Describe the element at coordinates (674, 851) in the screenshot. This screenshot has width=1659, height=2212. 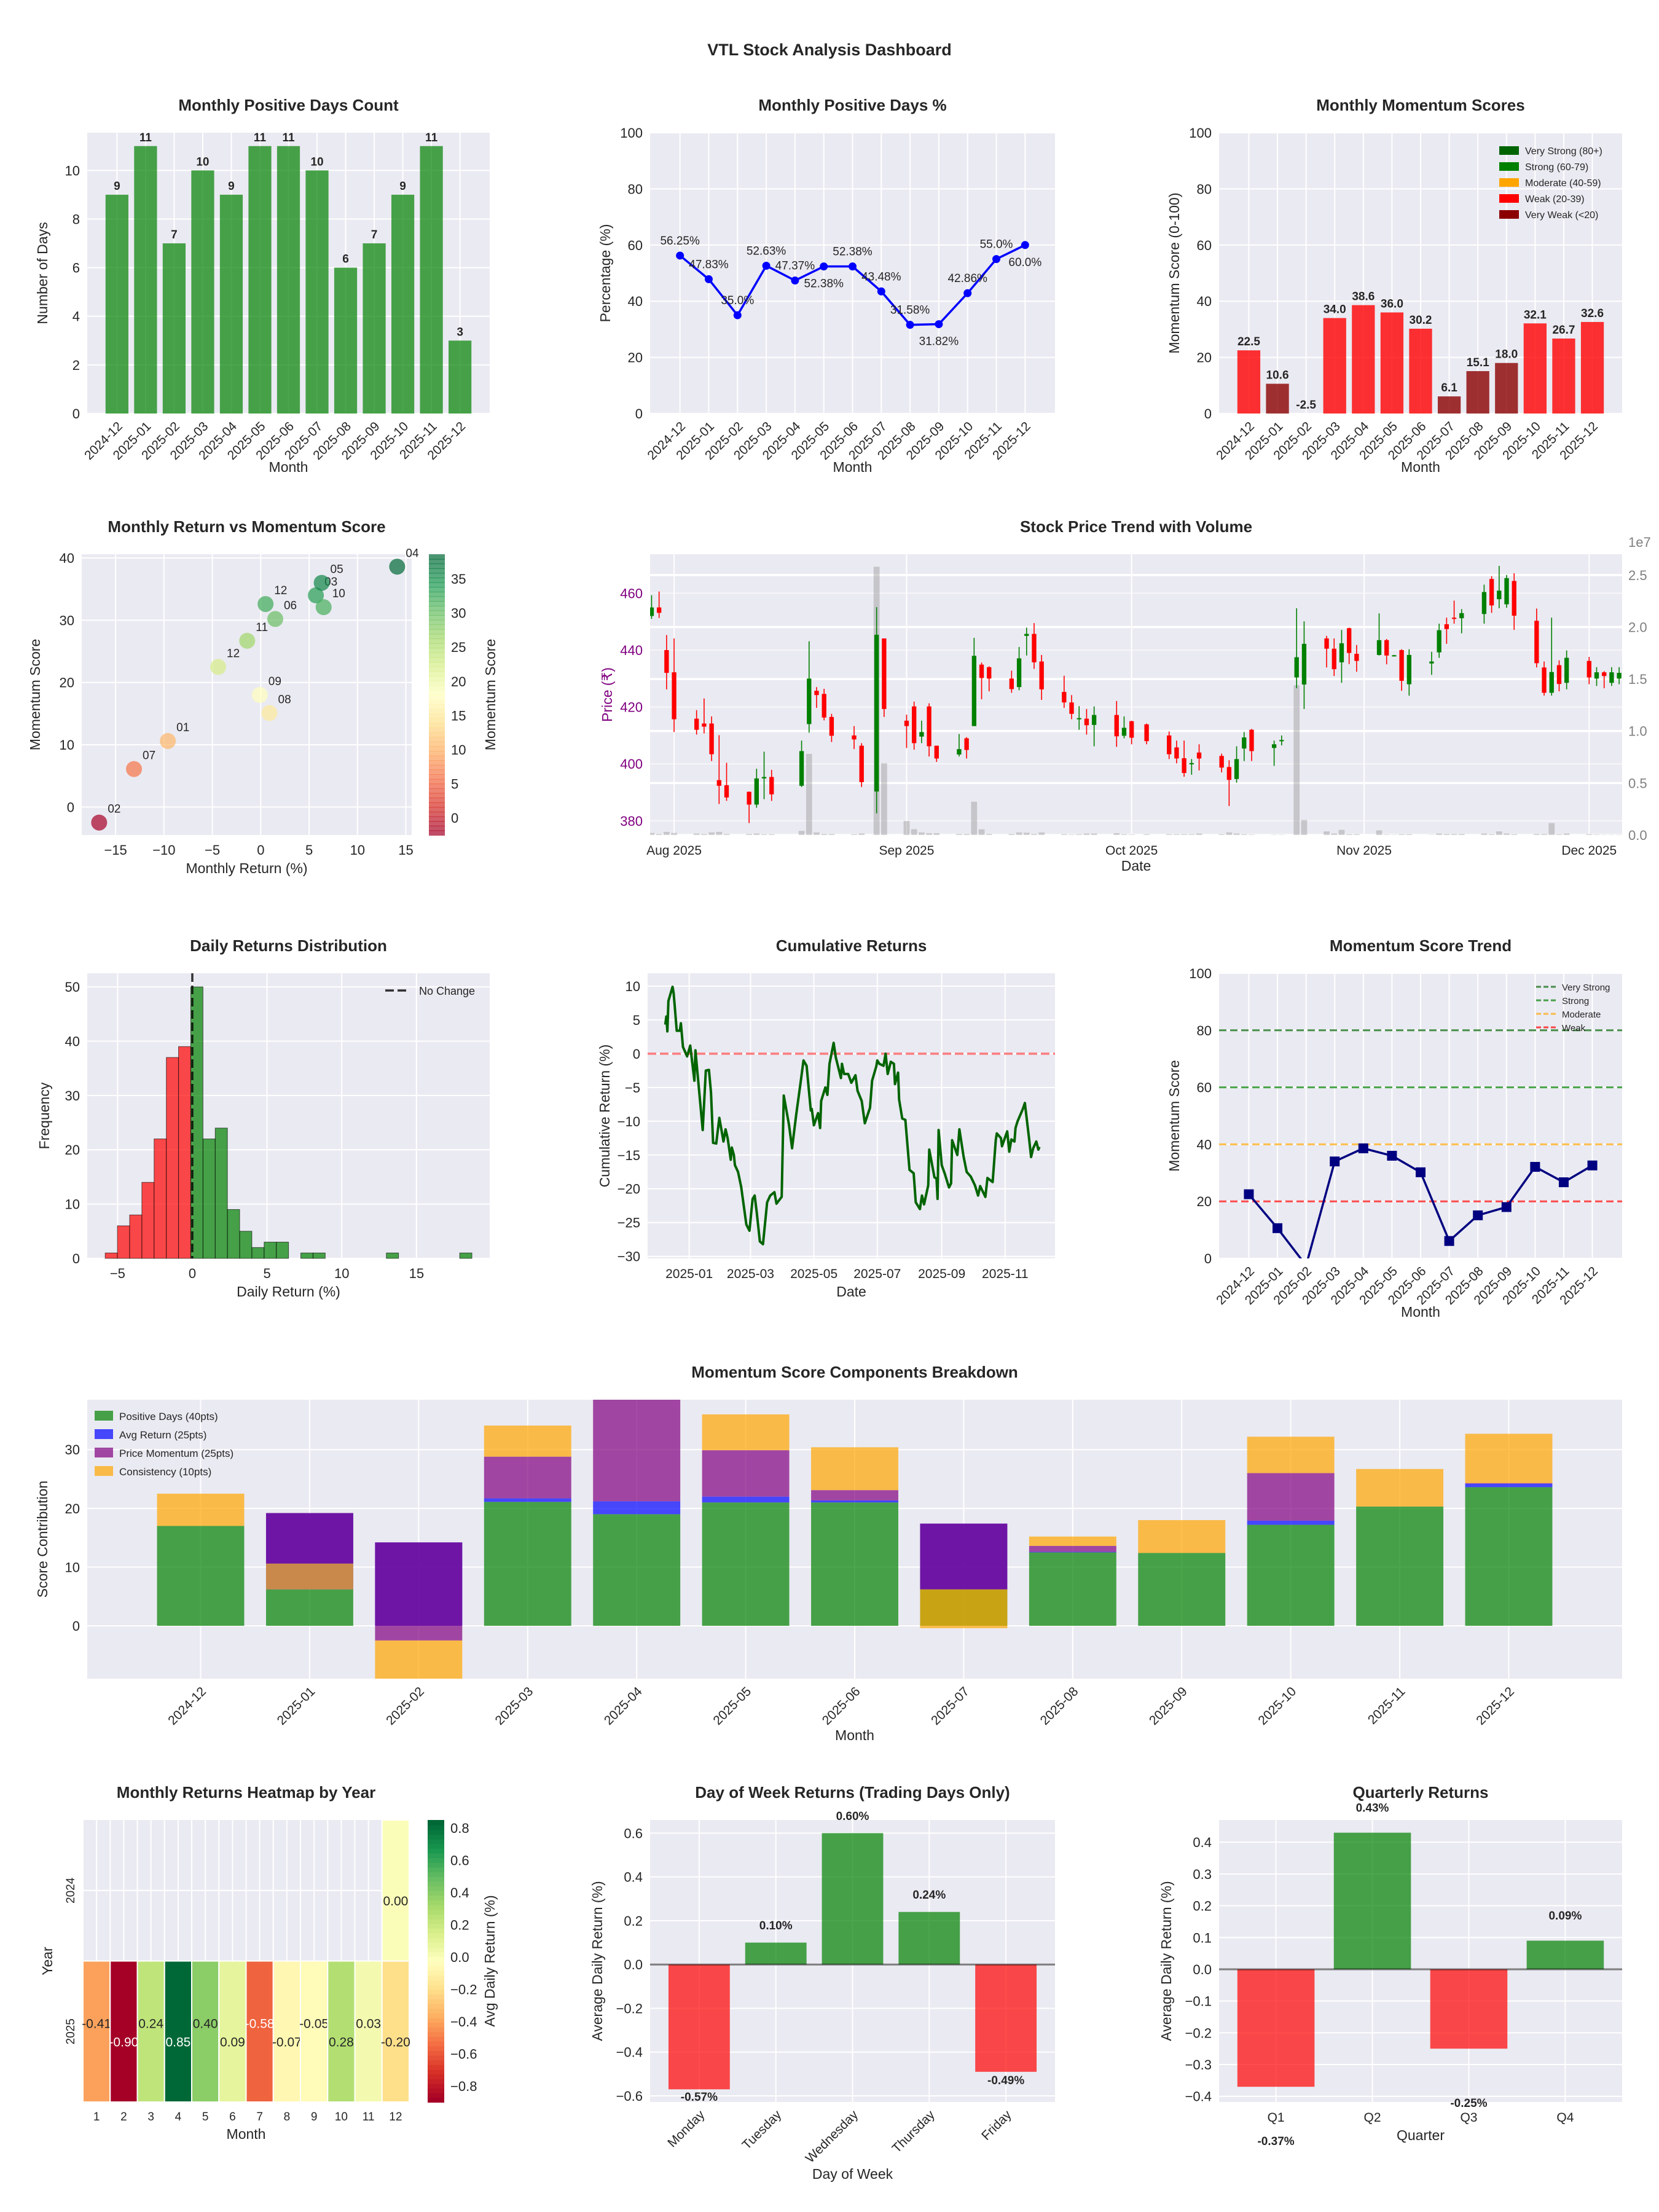
I see `x-tick-label: Aug 2025` at that location.